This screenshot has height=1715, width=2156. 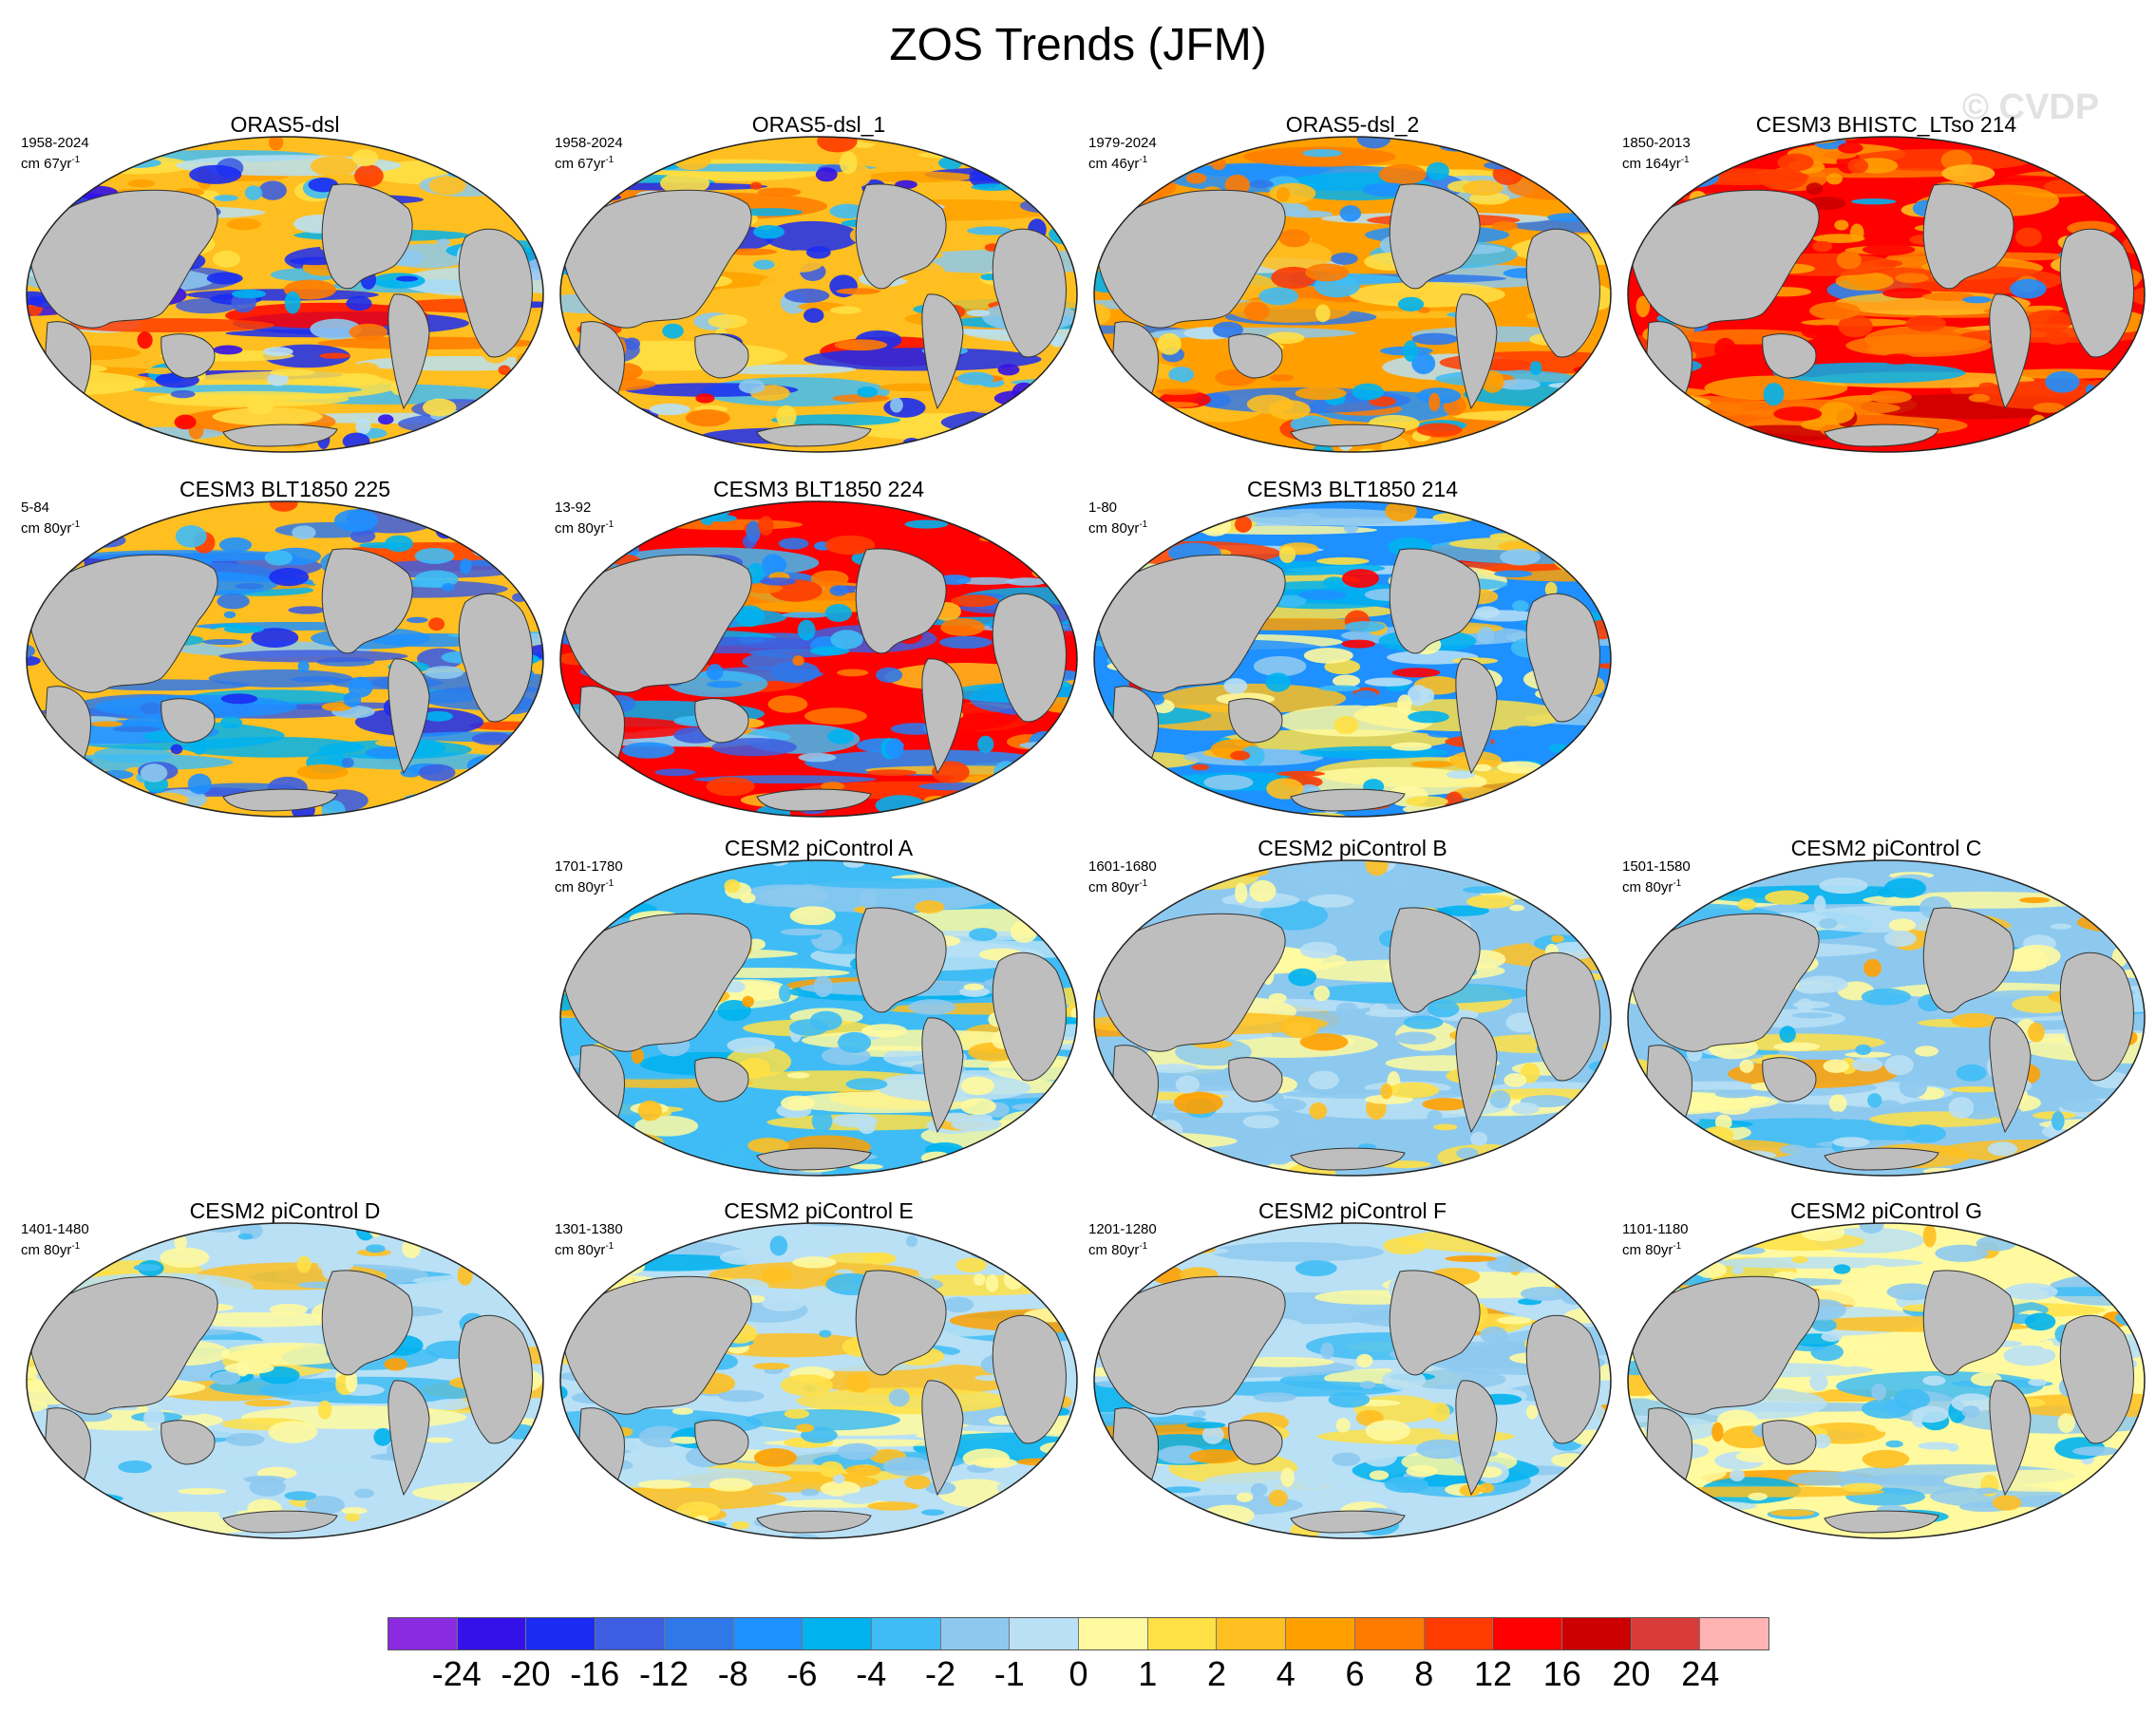 I want to click on panel-title: CESM3 BHISTC_LTso 214, so click(x=1886, y=124).